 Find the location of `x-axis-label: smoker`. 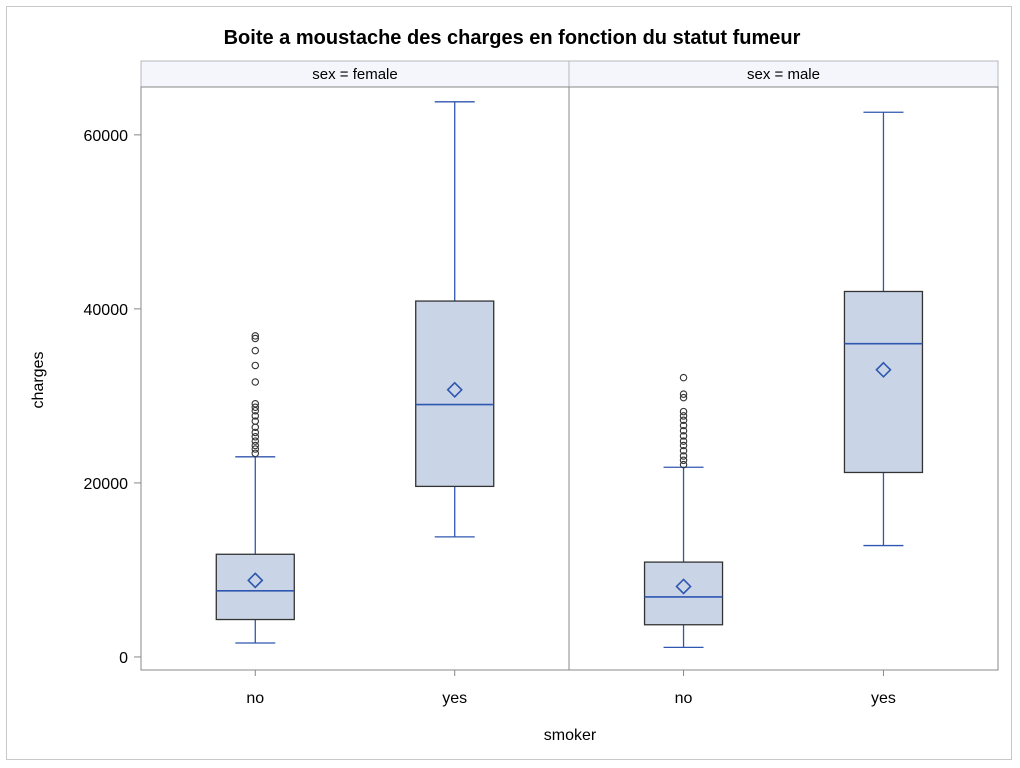

x-axis-label: smoker is located at coordinates (570, 735).